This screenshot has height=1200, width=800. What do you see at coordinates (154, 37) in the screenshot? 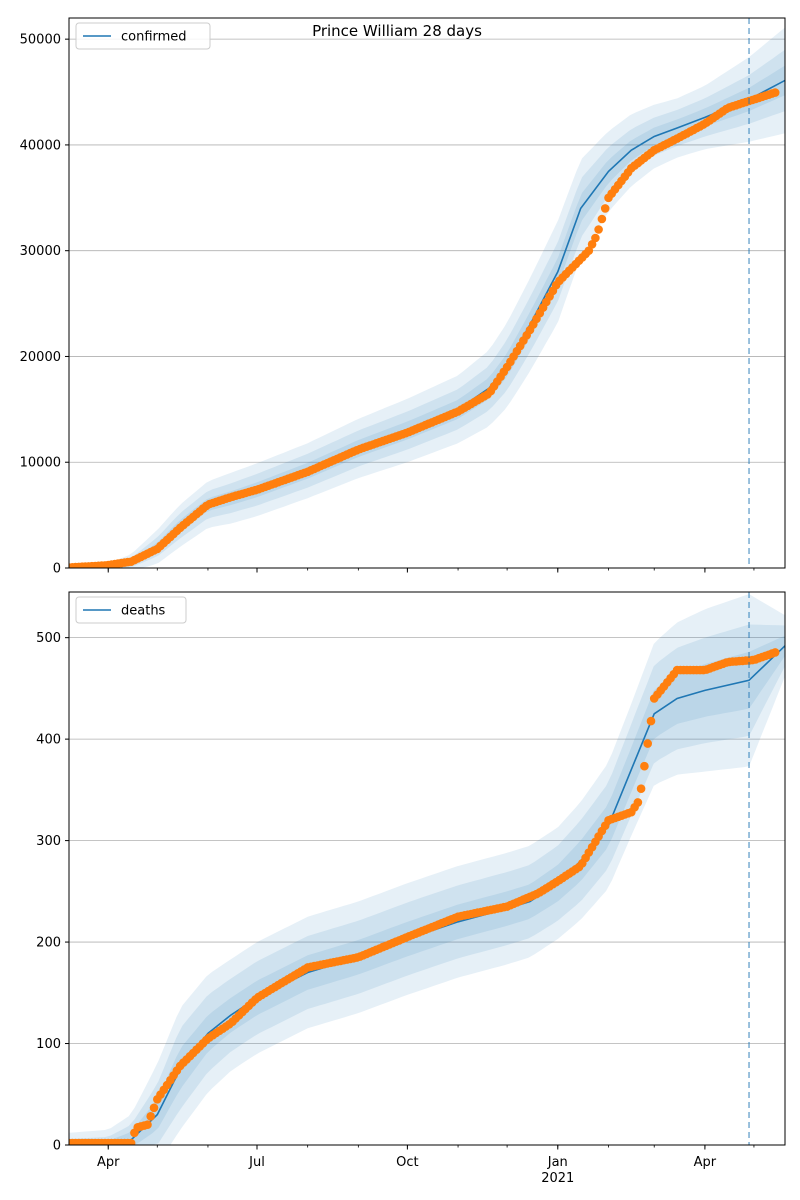
I see `legend-label: confirmed` at bounding box center [154, 37].